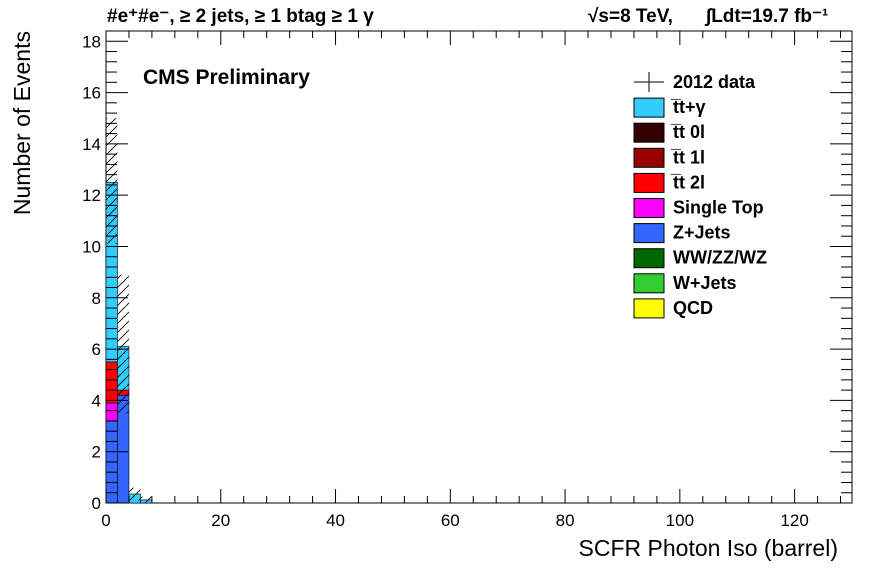 This screenshot has height=572, width=896. I want to click on x-tick-label: 40, so click(335, 520).